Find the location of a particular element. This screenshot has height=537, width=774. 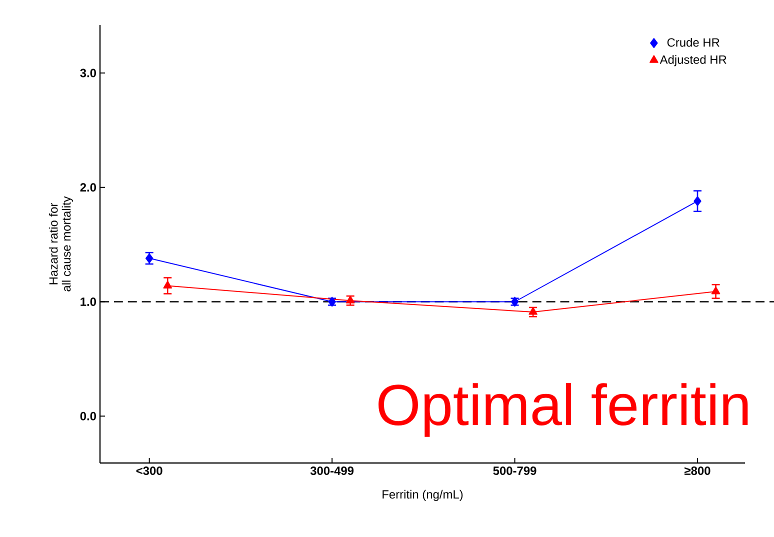

legend-label: Crude HR is located at coordinates (693, 42).